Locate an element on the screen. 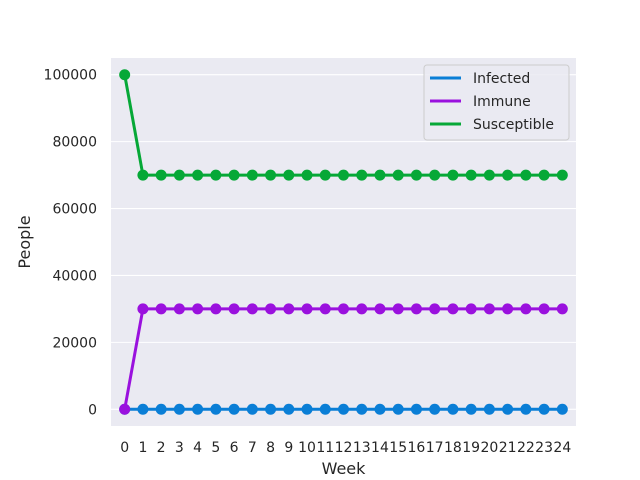 This screenshot has width=640, height=480. x-tick-label: 13 is located at coordinates (362, 448).